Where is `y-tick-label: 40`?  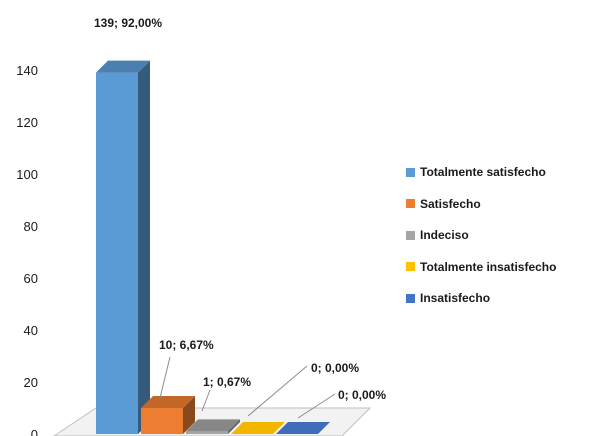 y-tick-label: 40 is located at coordinates (31, 330).